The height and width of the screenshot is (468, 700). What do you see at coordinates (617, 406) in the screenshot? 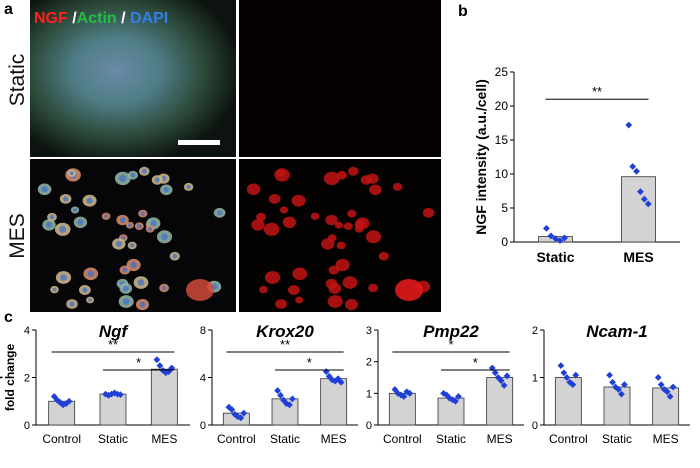
I see `bar-static` at bounding box center [617, 406].